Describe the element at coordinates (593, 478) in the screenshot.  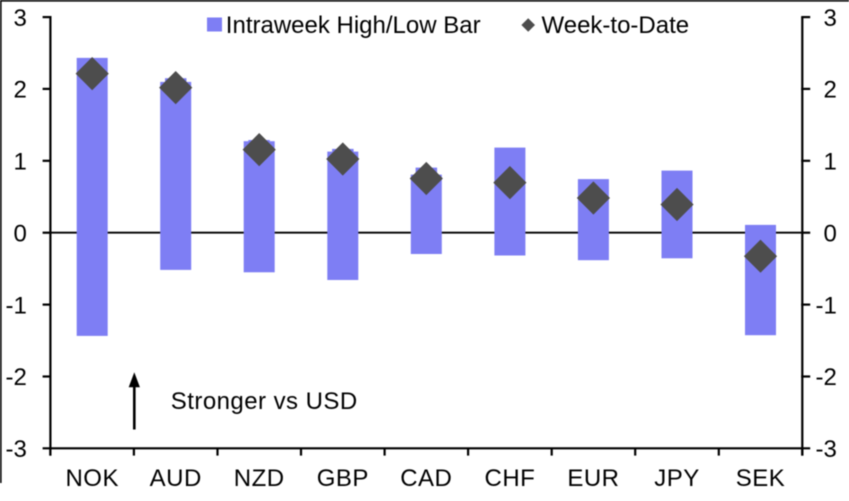
I see `svg-text: EUR` at that location.